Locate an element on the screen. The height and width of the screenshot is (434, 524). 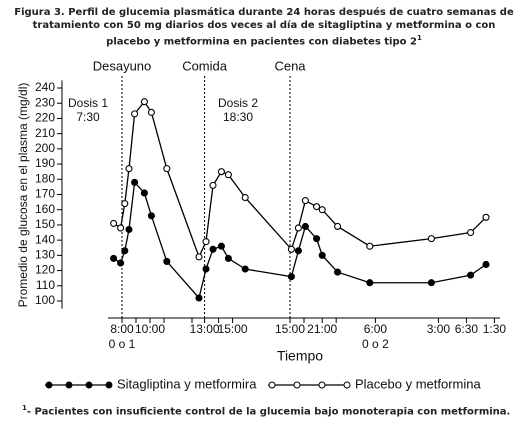
legend-label: Sitagliptina y metformira is located at coordinates (187, 383).